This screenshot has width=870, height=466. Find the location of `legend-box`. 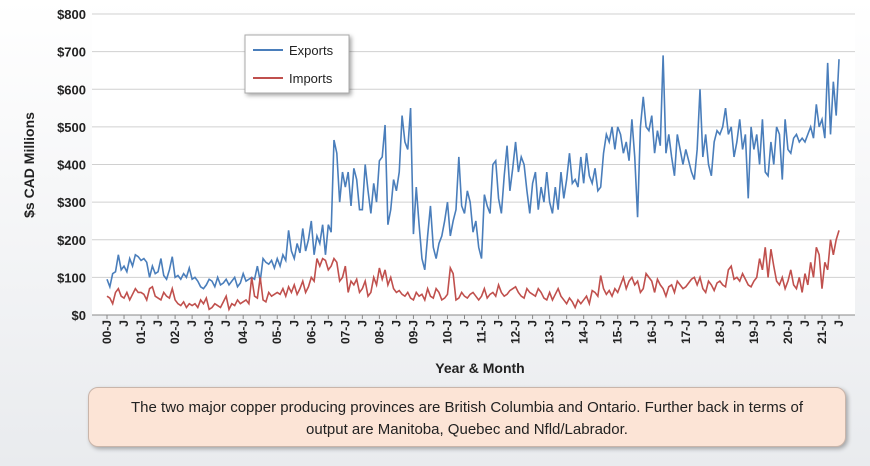

legend-box is located at coordinates (297, 64).